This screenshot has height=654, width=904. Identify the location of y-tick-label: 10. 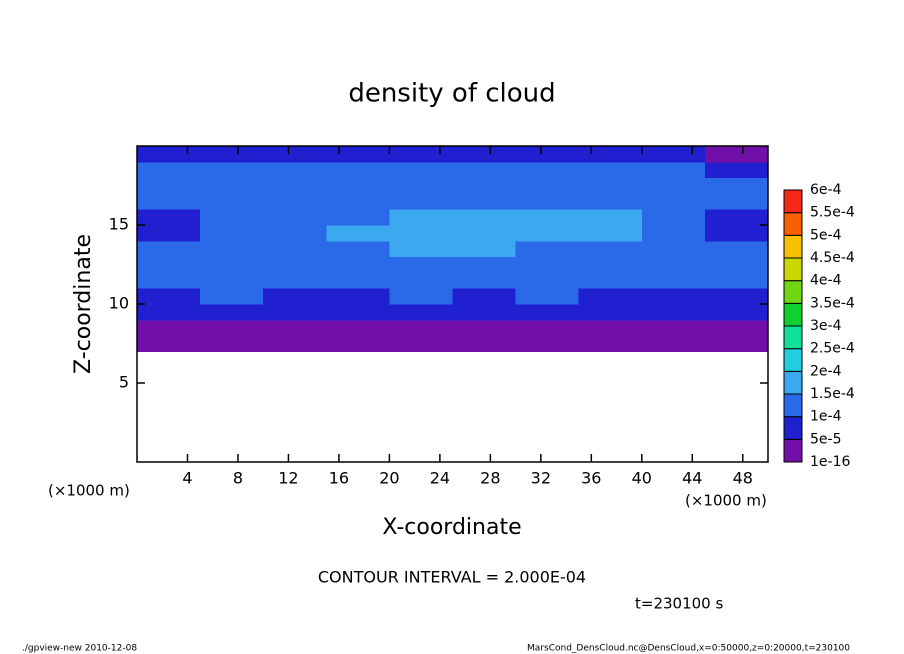
(119, 303).